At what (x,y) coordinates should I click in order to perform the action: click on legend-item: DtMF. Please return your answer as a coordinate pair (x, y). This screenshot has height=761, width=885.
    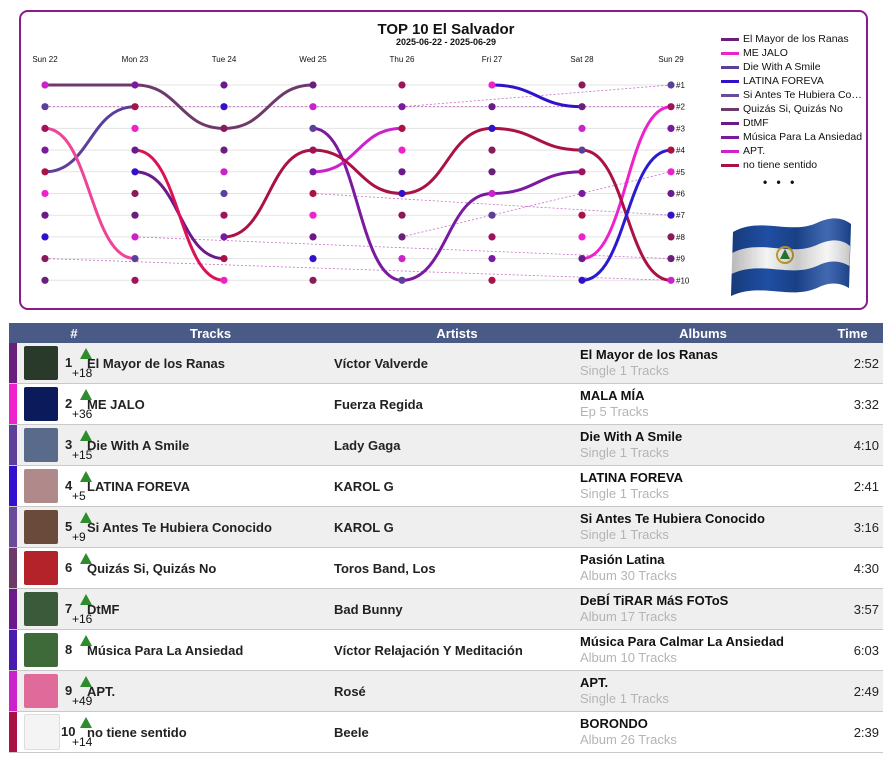
    Looking at the image, I should click on (793, 123).